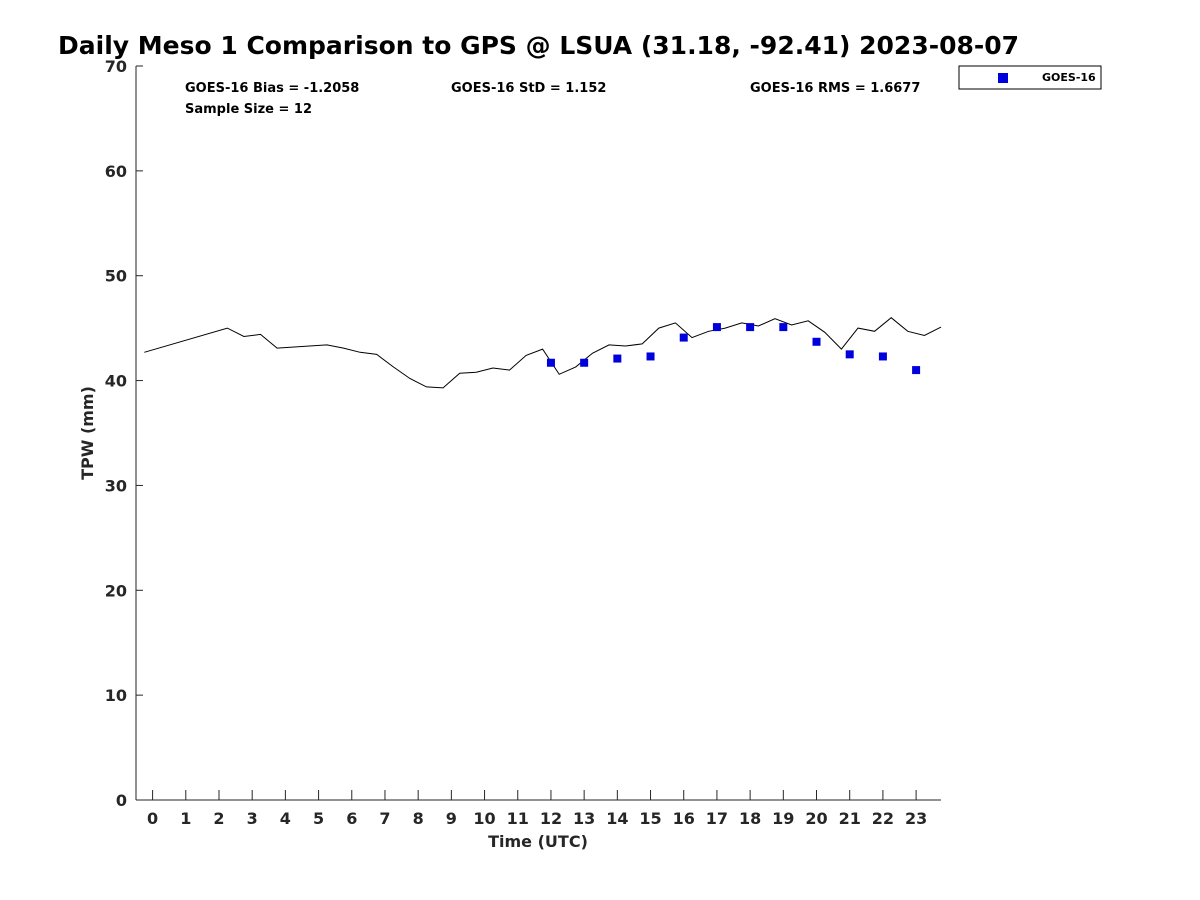 This screenshot has width=1200, height=900. Describe the element at coordinates (418, 818) in the screenshot. I see `x-tick-label: 8` at that location.